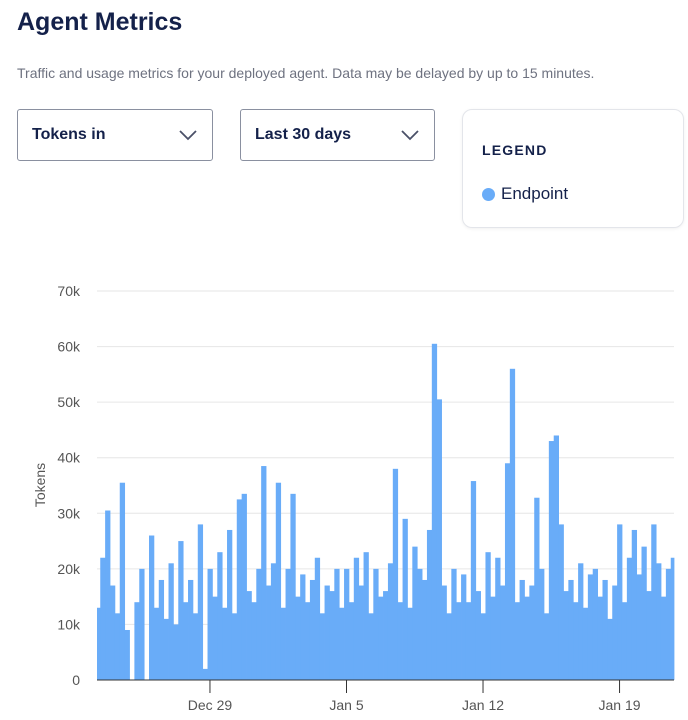  Describe the element at coordinates (69, 569) in the screenshot. I see `y-tick-label: 20k` at that location.